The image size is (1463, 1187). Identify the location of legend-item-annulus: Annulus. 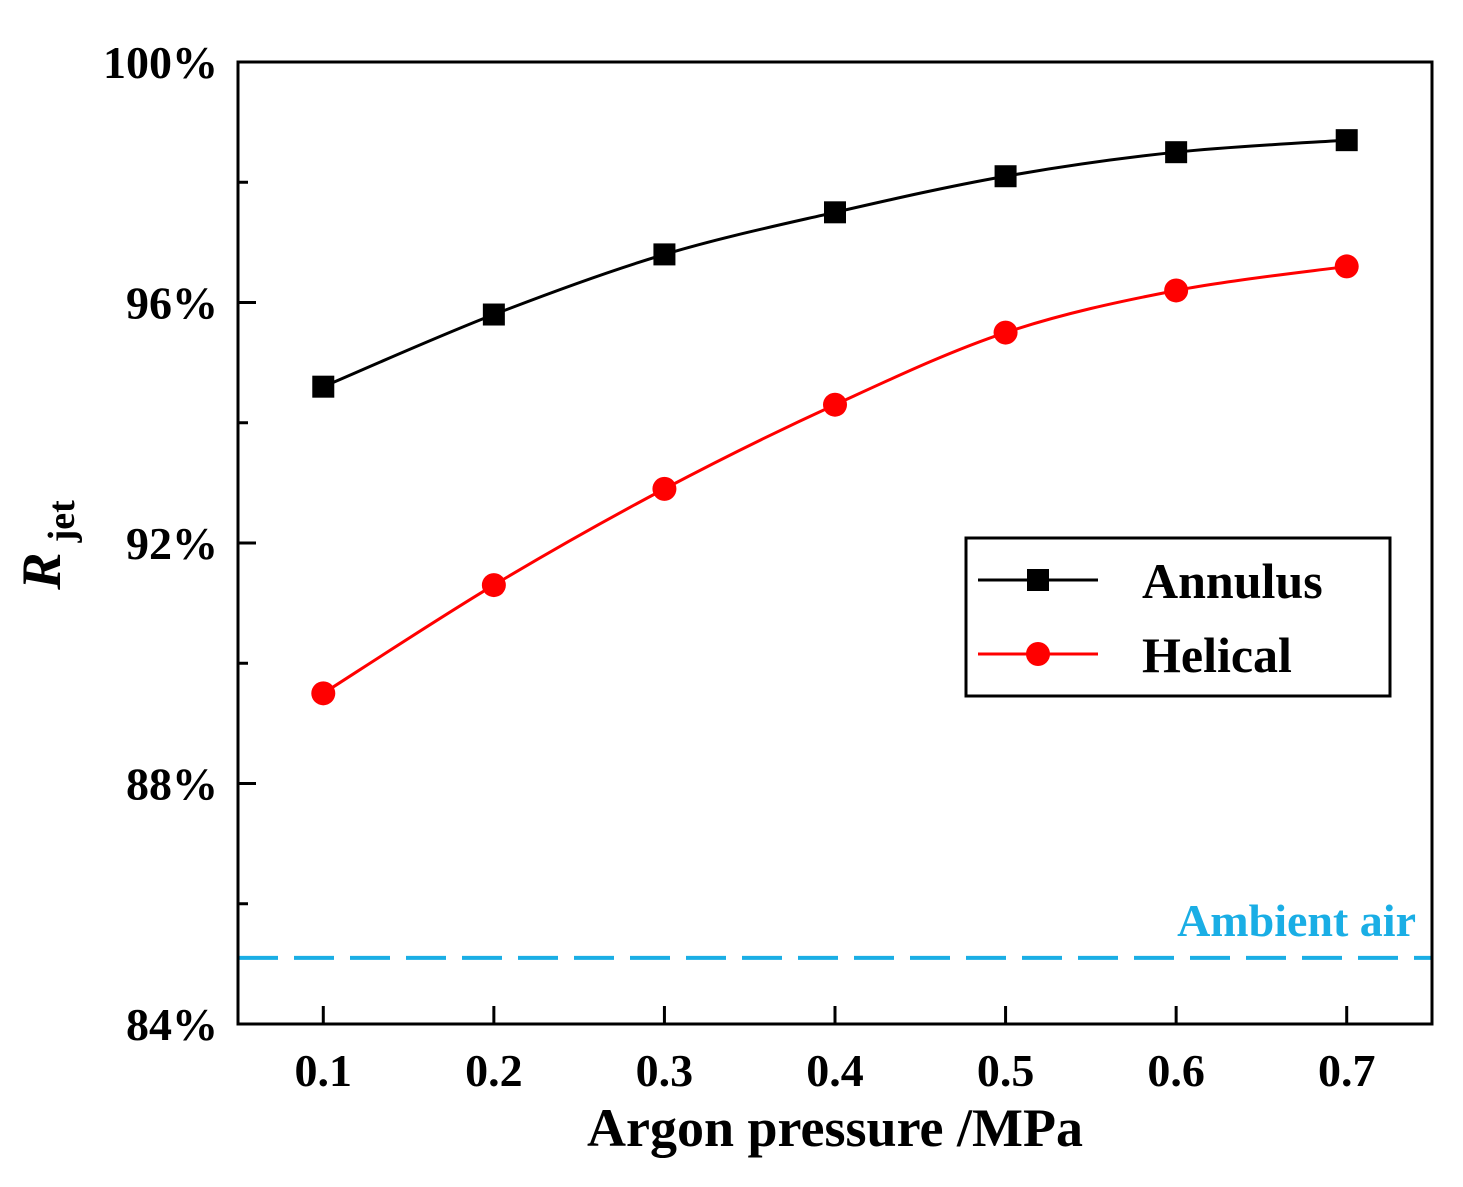
(1150, 581).